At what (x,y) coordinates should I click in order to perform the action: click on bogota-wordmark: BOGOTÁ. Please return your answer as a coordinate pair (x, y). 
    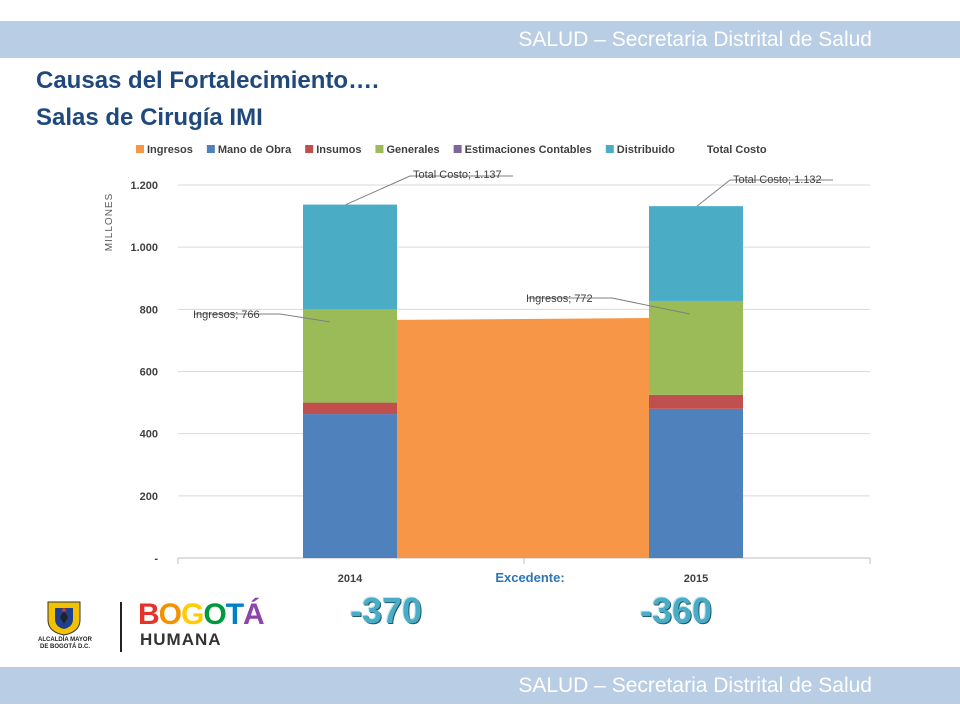
    Looking at the image, I should click on (201, 615).